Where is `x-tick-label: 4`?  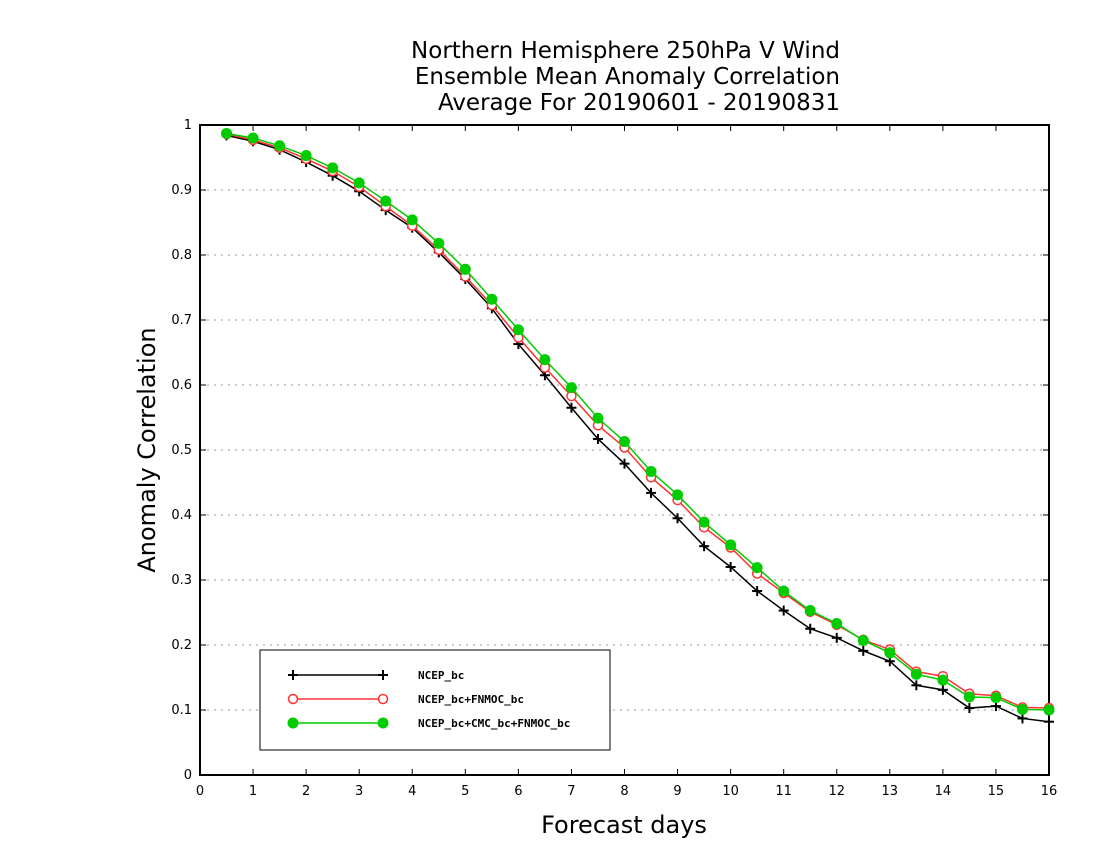
x-tick-label: 4 is located at coordinates (412, 791).